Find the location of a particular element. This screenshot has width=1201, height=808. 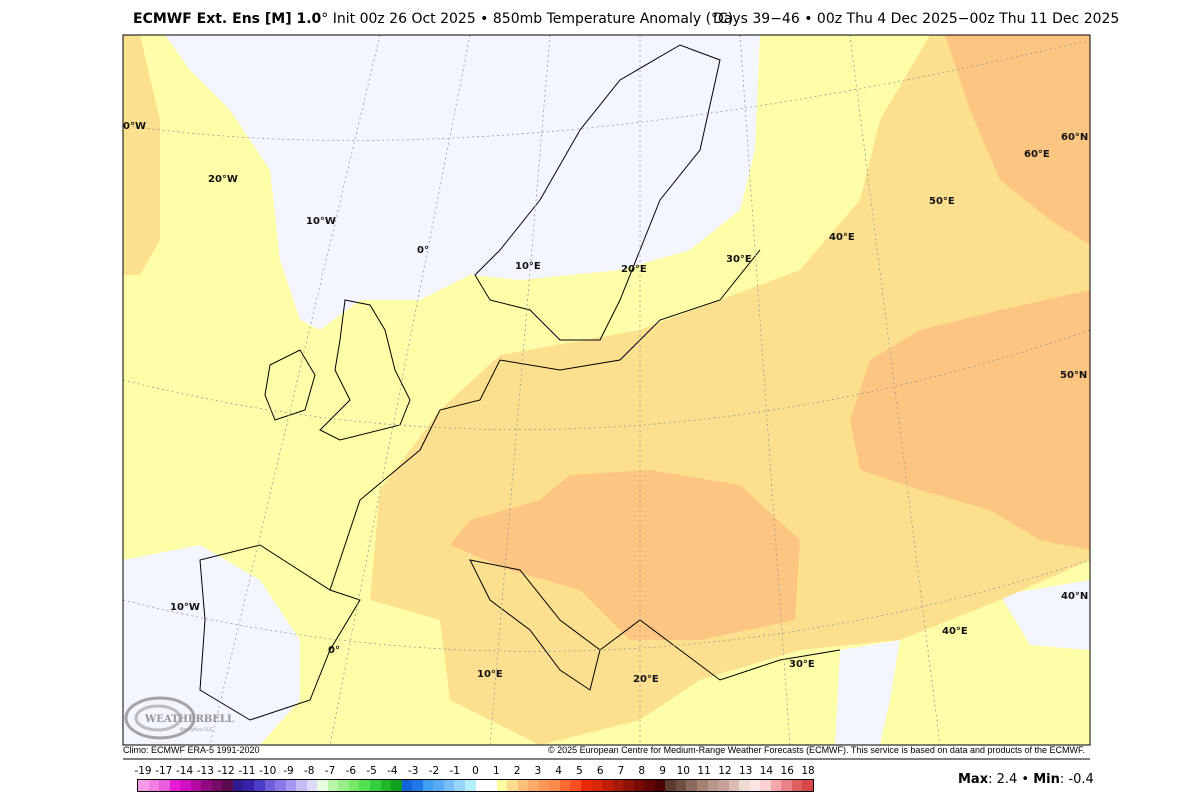

grid-label: 30°E is located at coordinates (739, 259).